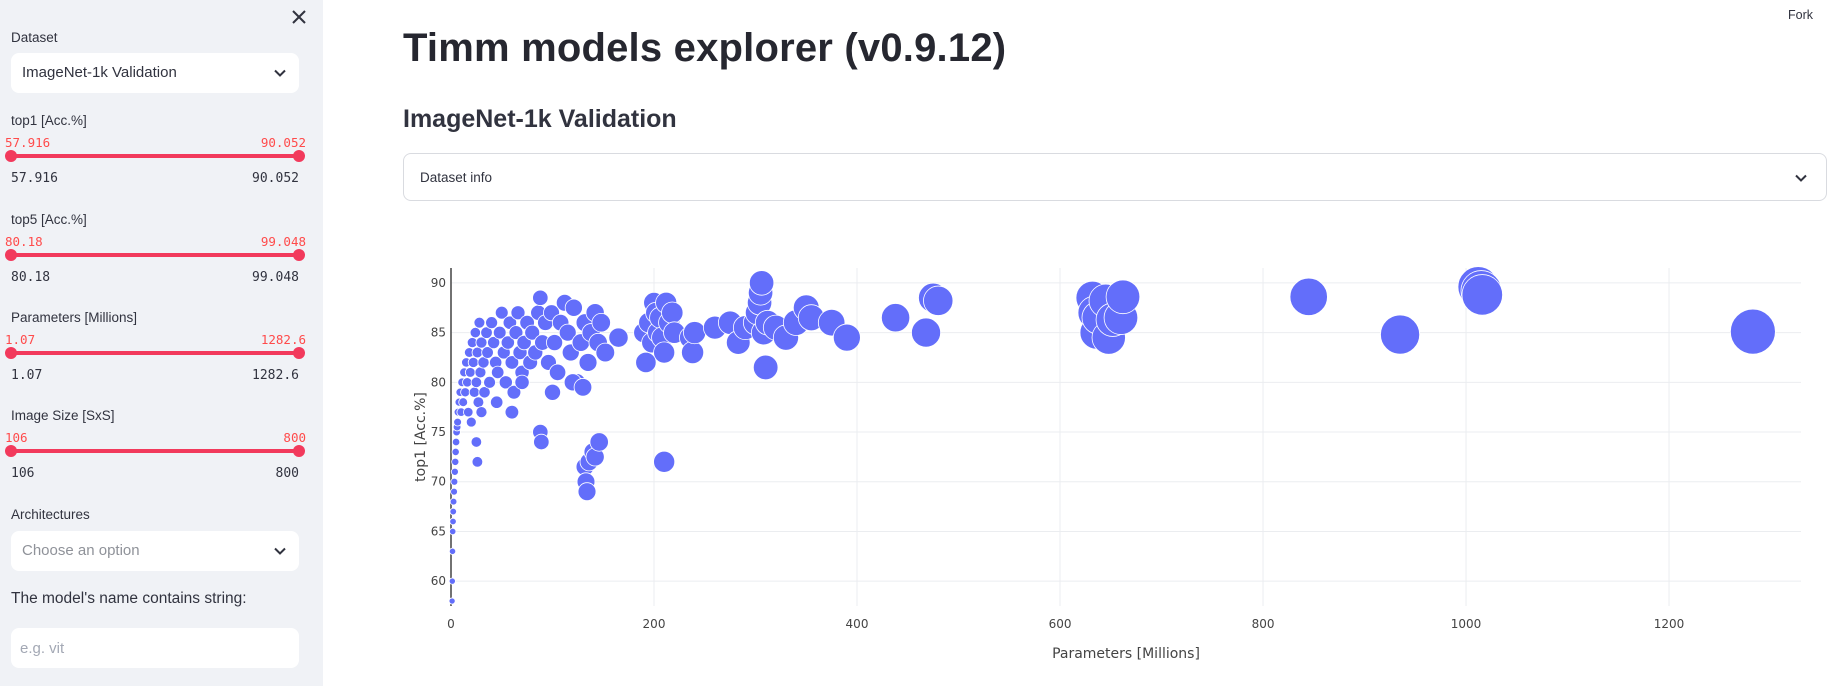  Describe the element at coordinates (155, 259) in the screenshot. I see `top5-slider: 80.18 99.048 80.18 99.048` at that location.